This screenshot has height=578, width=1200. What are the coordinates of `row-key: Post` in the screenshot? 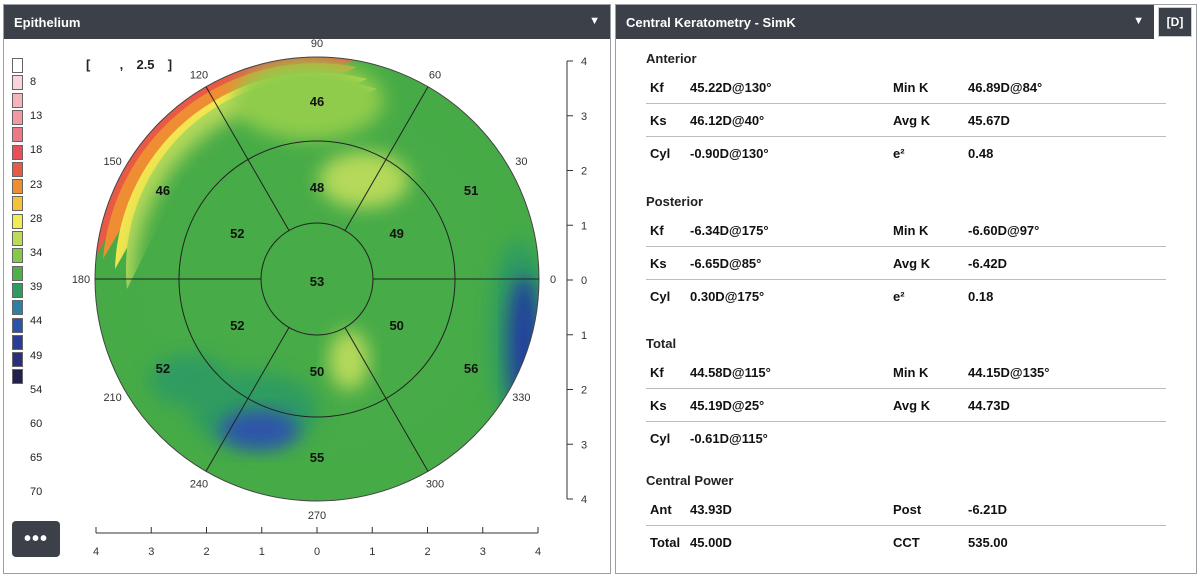 It's located at (907, 509).